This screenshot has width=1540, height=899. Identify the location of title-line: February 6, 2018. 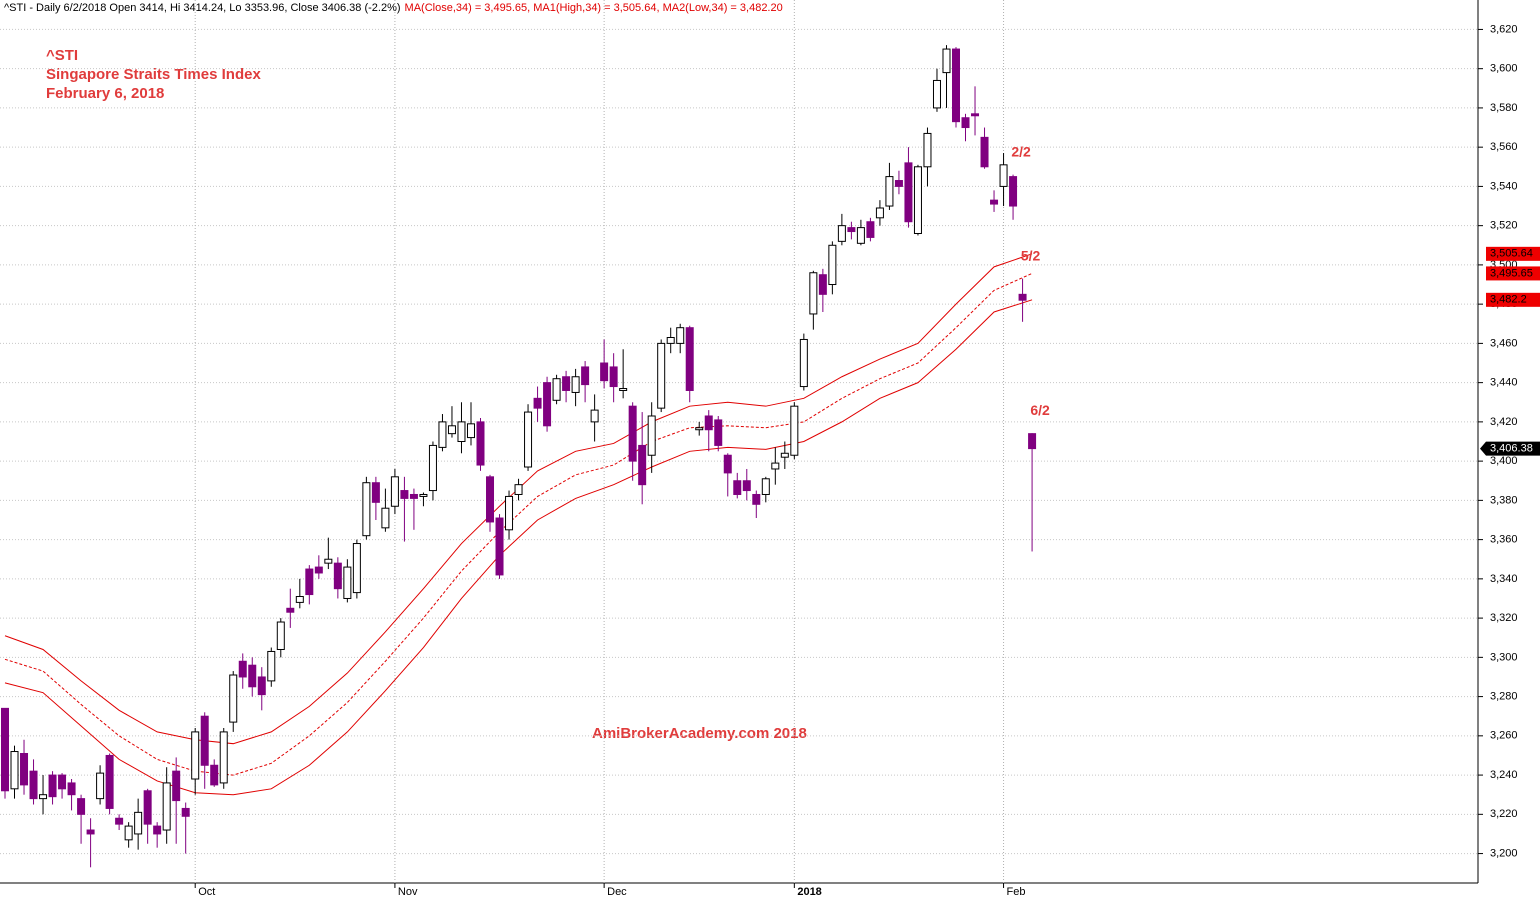
(105, 93).